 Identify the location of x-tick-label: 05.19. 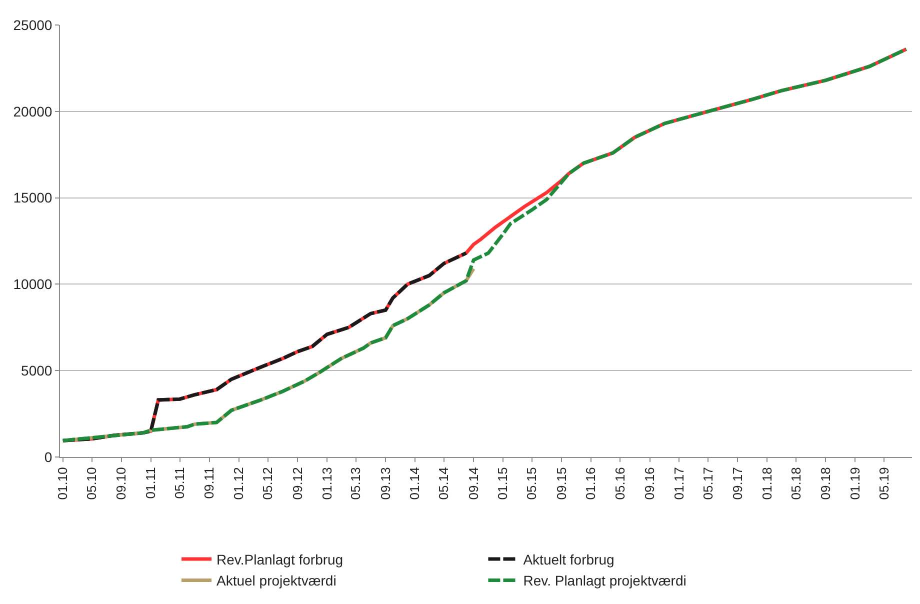
(884, 483).